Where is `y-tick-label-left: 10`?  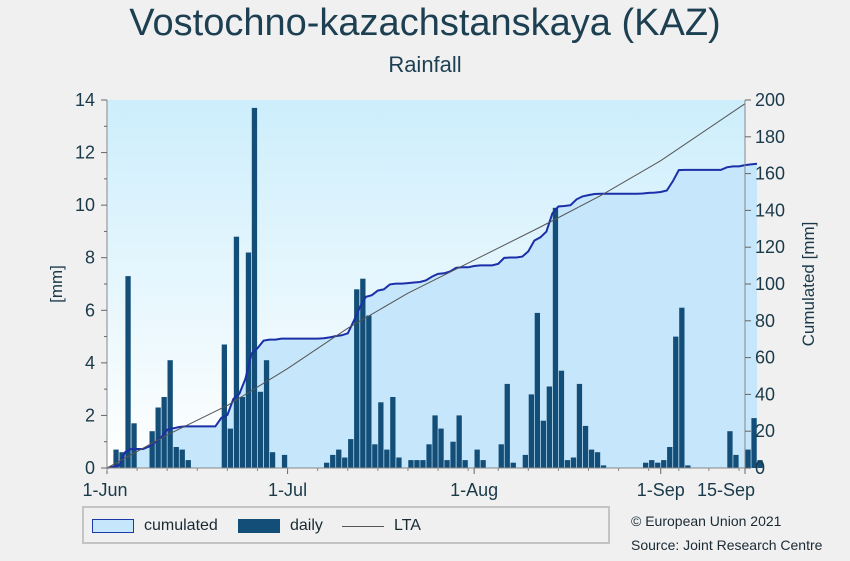 y-tick-label-left: 10 is located at coordinates (85, 205).